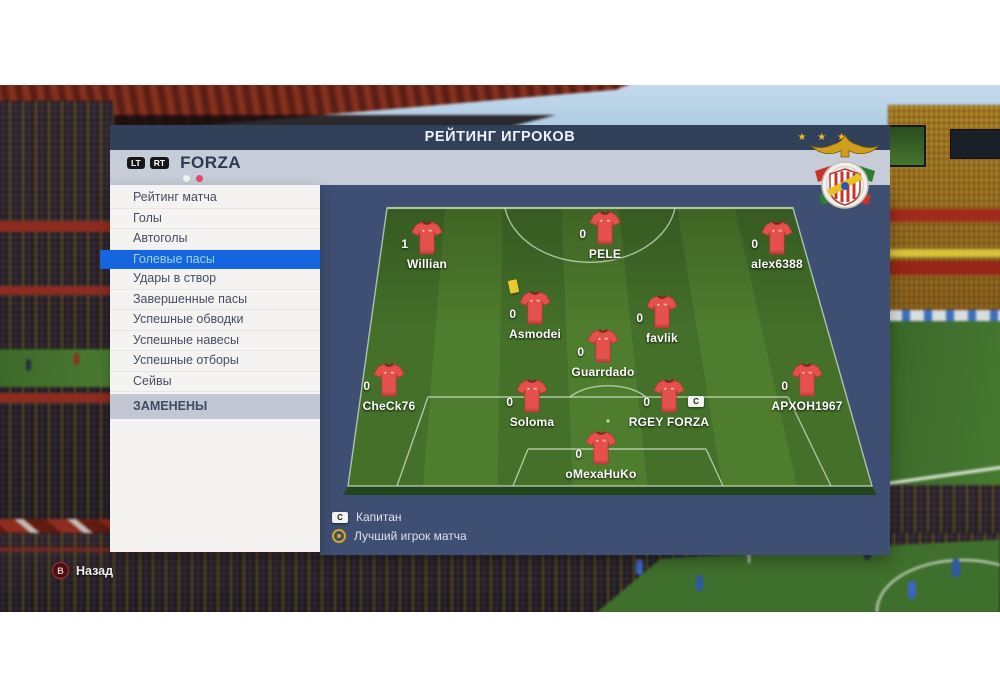 The height and width of the screenshot is (700, 1000). Describe the element at coordinates (215, 219) in the screenshot. I see `sidebar-item-goals: Голы` at that location.